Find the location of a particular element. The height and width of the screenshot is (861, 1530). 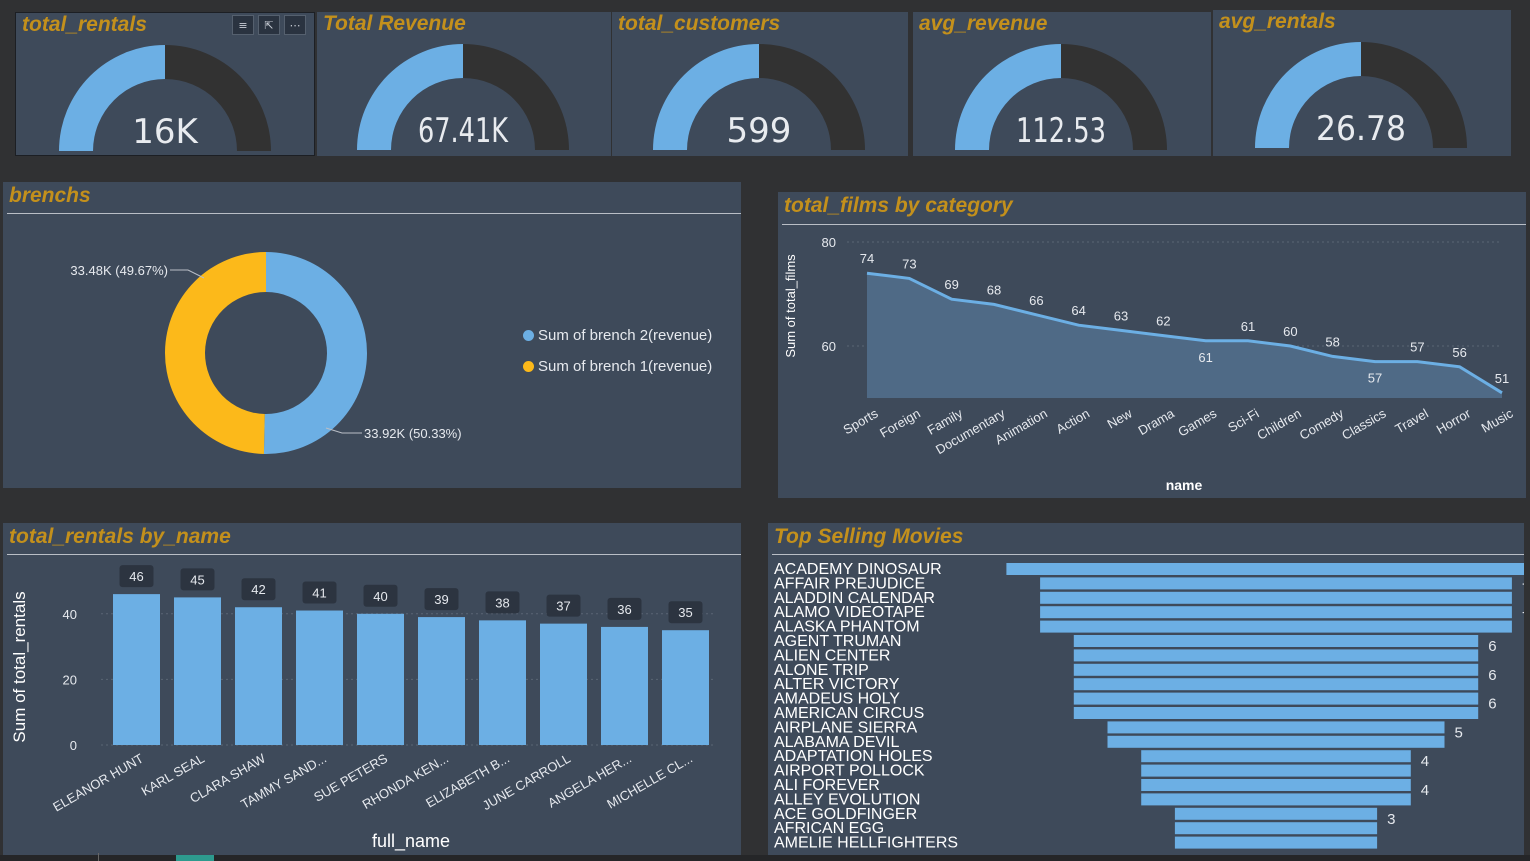

data-label: 69 is located at coordinates (951, 284).